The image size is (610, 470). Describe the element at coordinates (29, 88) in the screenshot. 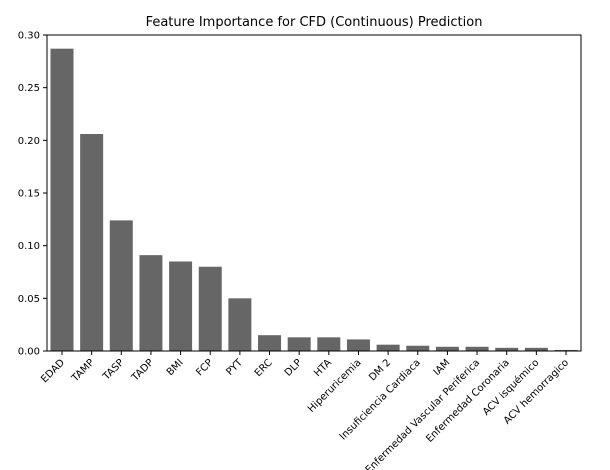

I see `y-tick-label-5: 0.25` at that location.